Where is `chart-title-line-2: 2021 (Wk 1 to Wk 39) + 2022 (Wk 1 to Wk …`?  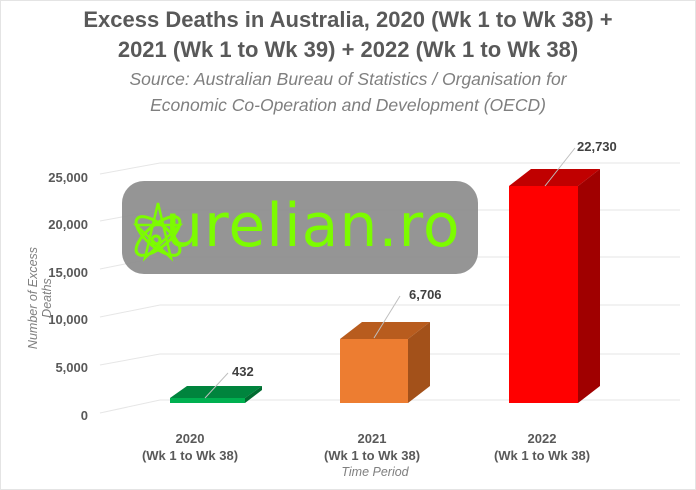
chart-title-line-2: 2021 (Wk 1 to Wk 39) + 2022 (Wk 1 to Wk … is located at coordinates (348, 49).